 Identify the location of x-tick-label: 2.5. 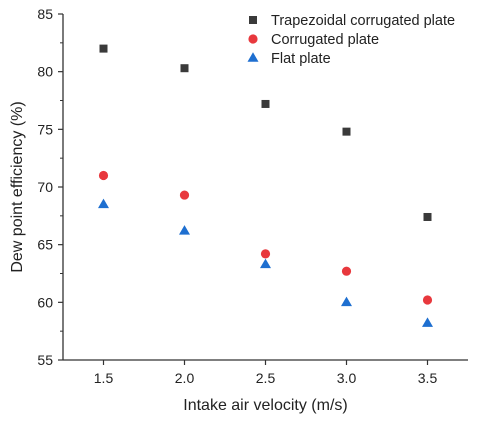
(266, 378).